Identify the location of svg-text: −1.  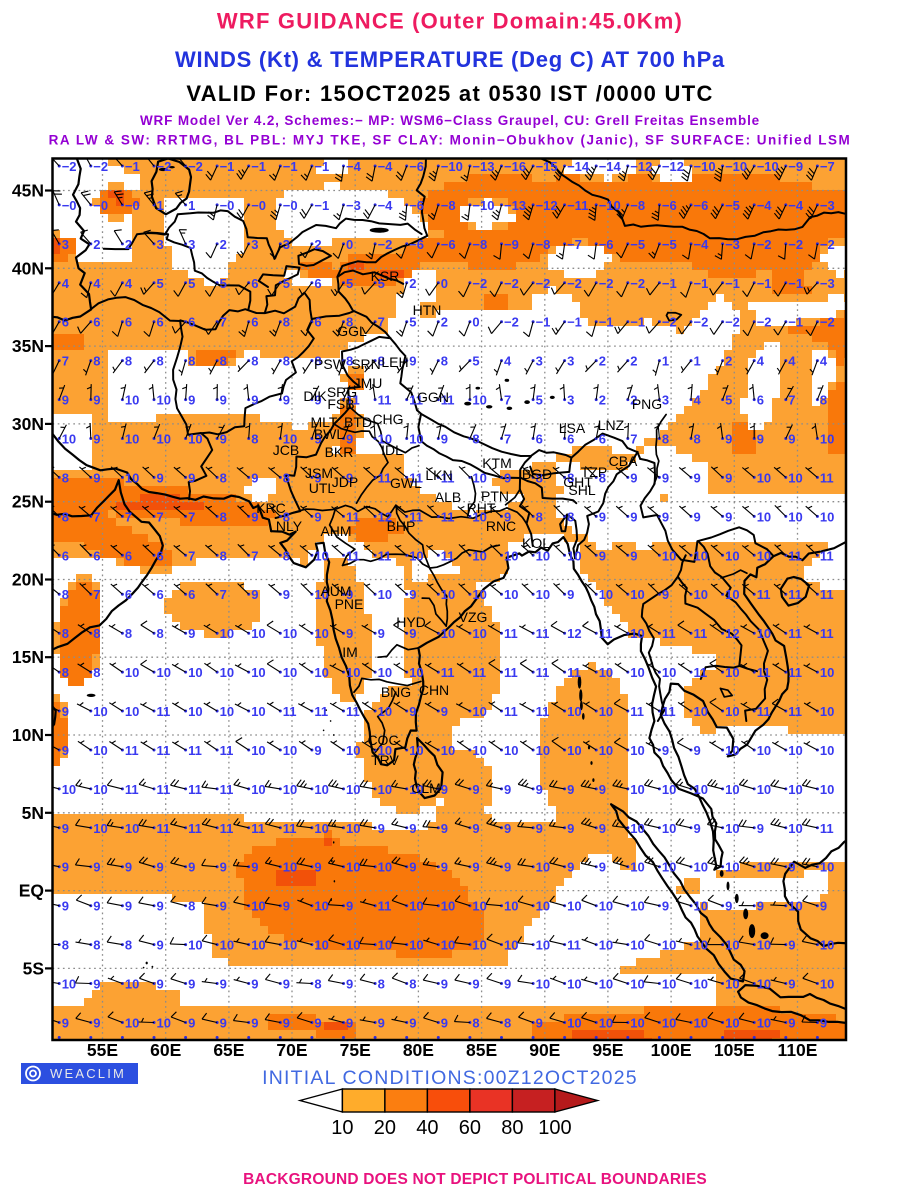
(321, 205).